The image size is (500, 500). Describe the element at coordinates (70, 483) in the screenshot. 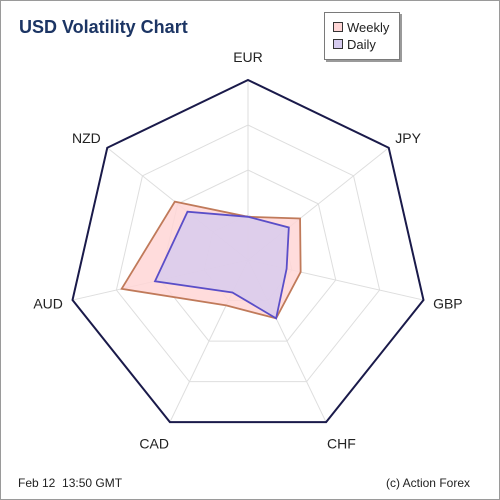

I see `timestamp: Feb 12 13:50 GMT` at that location.